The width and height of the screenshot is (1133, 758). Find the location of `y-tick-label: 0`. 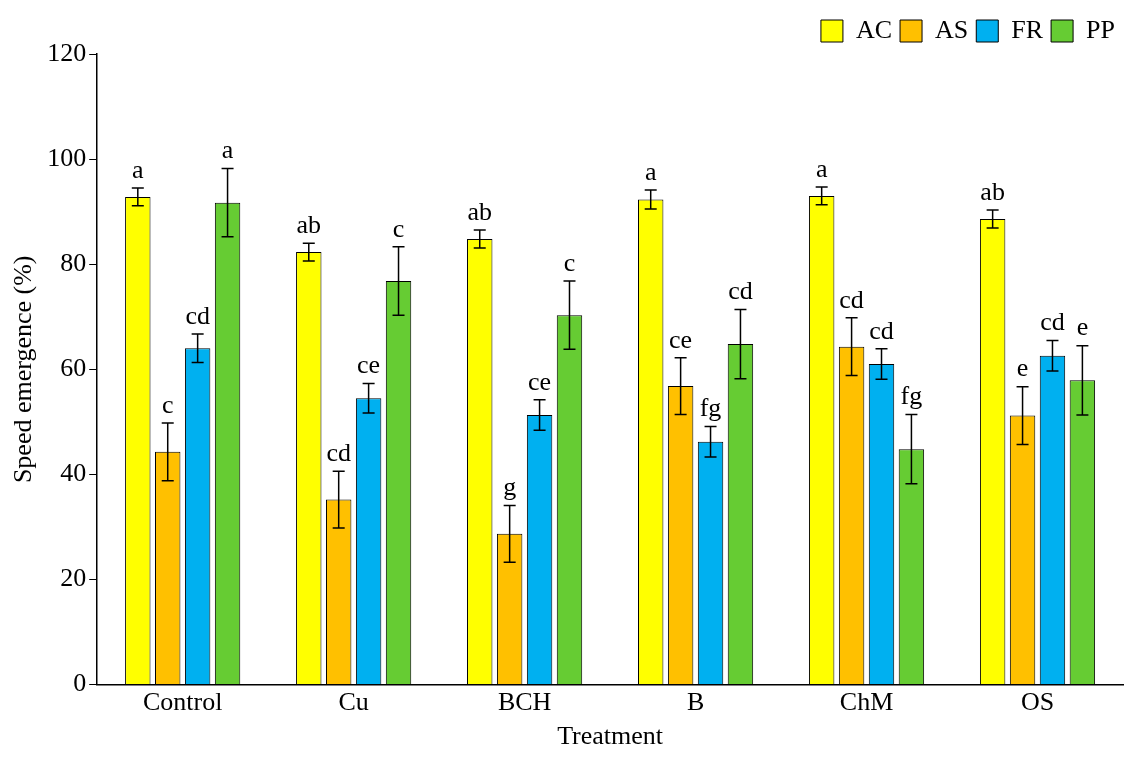

y-tick-label: 0 is located at coordinates (80, 683).